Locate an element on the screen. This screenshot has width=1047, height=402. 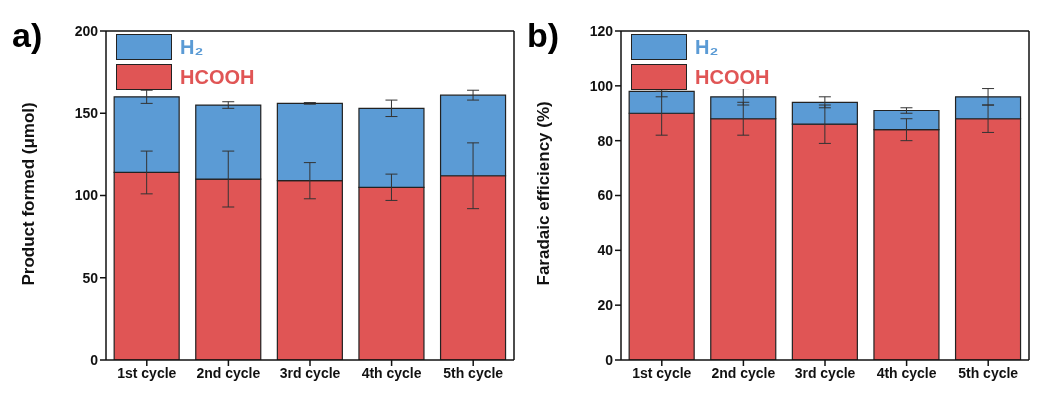
y-axis-title: Product formed (μmol) is located at coordinates (29, 194).